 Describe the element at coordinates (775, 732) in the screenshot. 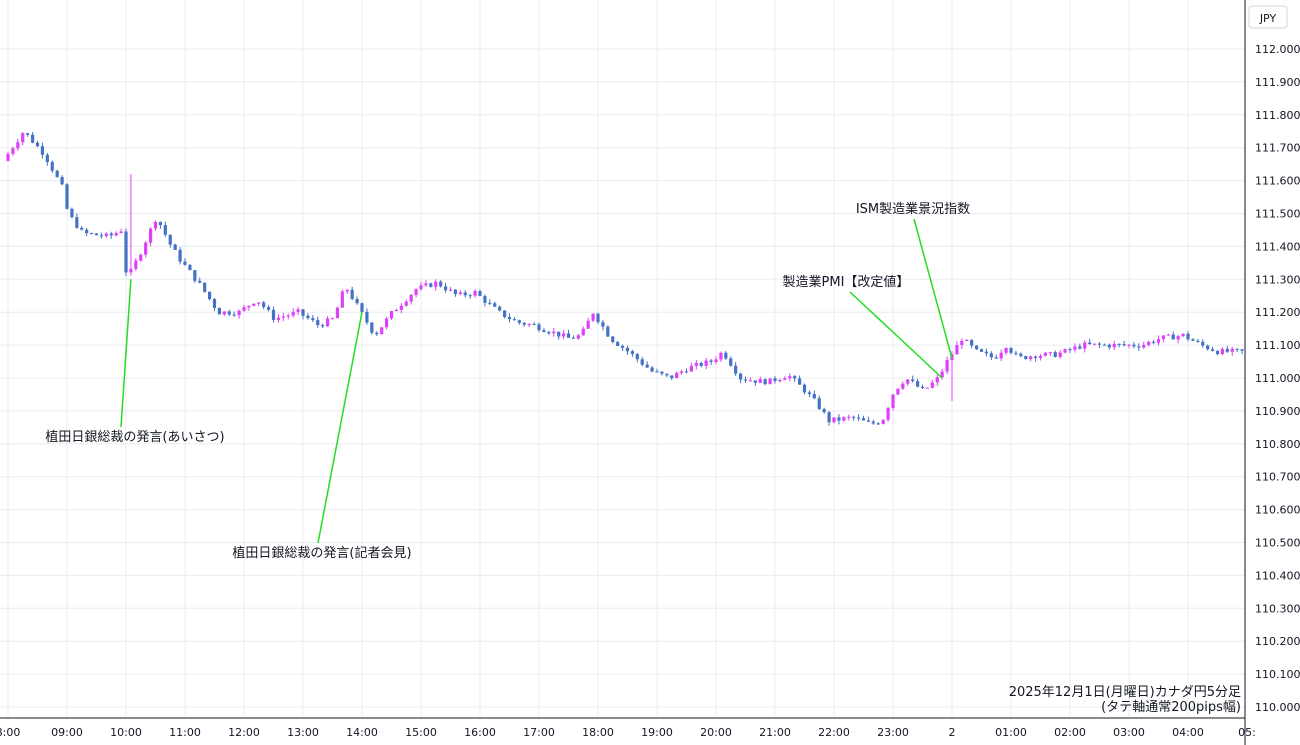

I see `x-tick-label: 21:00` at that location.